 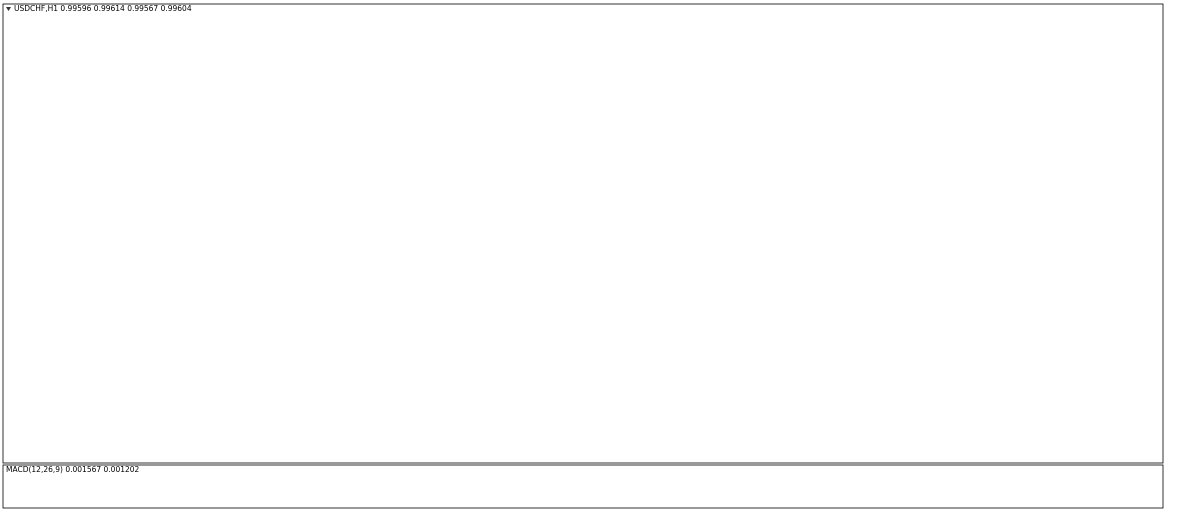 What do you see at coordinates (8, 9) in the screenshot?
I see `symbol-menu-icon` at bounding box center [8, 9].